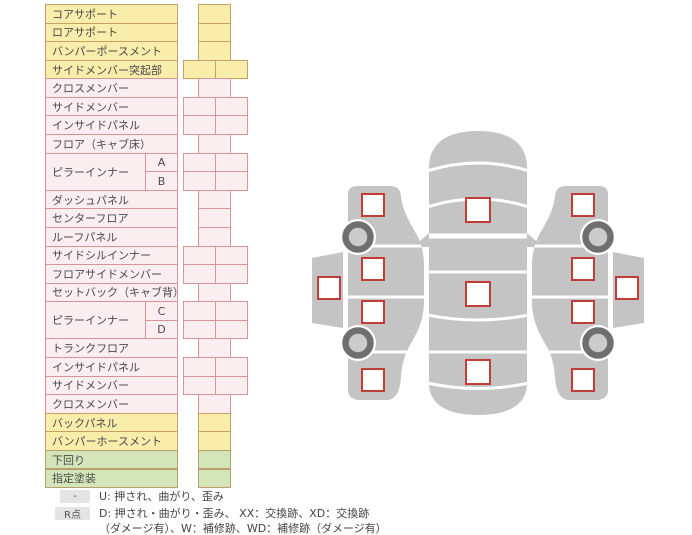 The image size is (692, 535). What do you see at coordinates (111, 478) in the screenshot?
I see `row-label: 指定塗装` at bounding box center [111, 478].